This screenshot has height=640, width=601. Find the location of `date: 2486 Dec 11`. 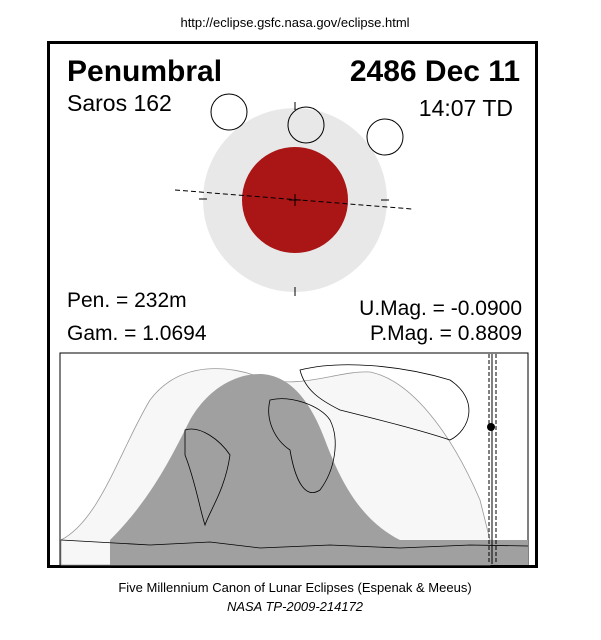

date: 2486 Dec 11 is located at coordinates (435, 71).